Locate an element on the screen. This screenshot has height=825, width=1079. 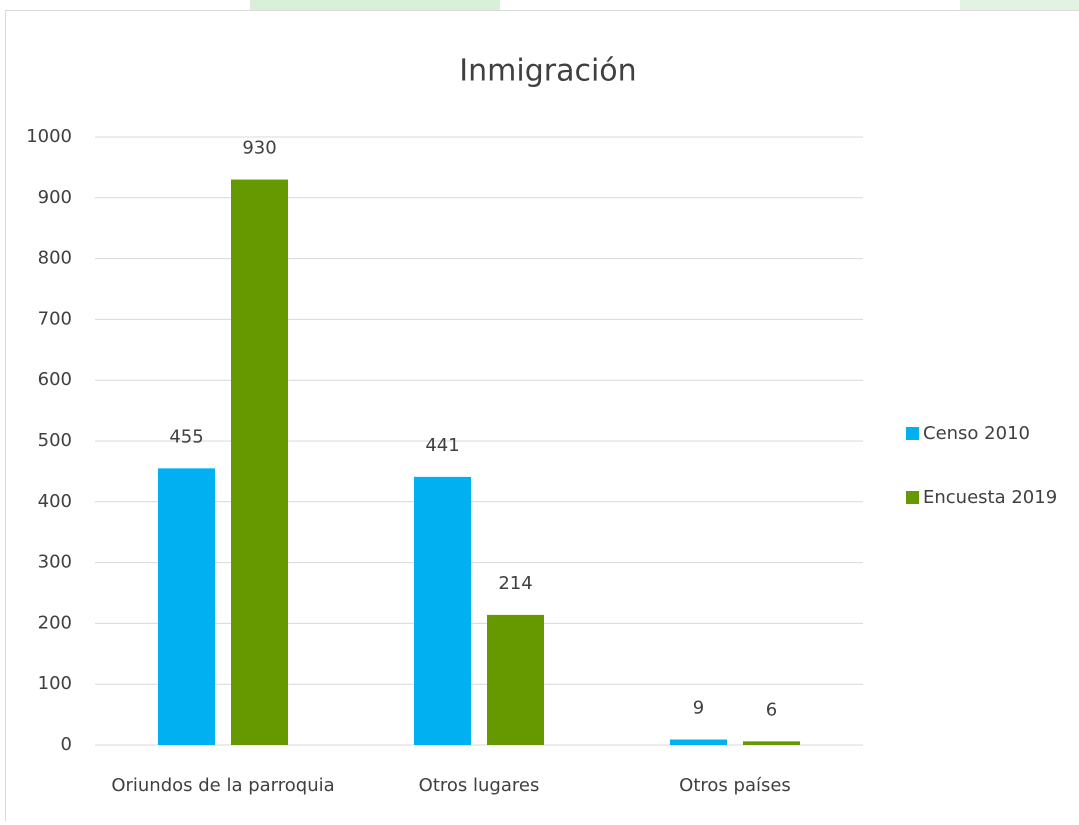
data-label: 9 is located at coordinates (698, 708).